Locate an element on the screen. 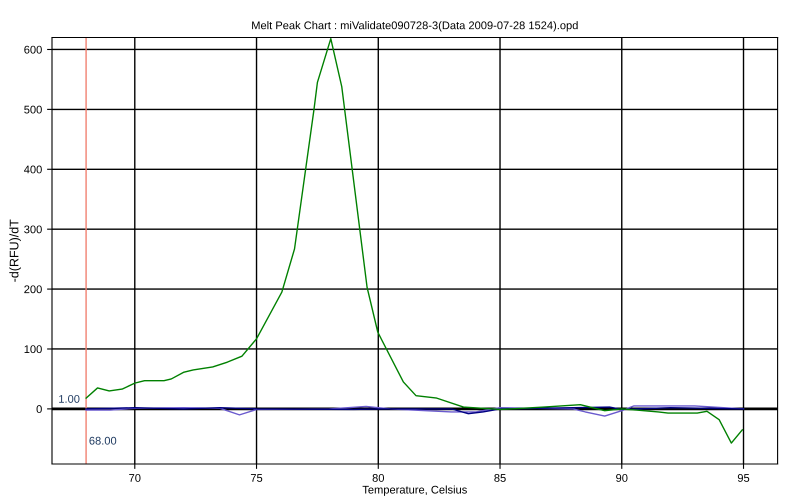  ref-line-label: 68.00 is located at coordinates (102, 440).